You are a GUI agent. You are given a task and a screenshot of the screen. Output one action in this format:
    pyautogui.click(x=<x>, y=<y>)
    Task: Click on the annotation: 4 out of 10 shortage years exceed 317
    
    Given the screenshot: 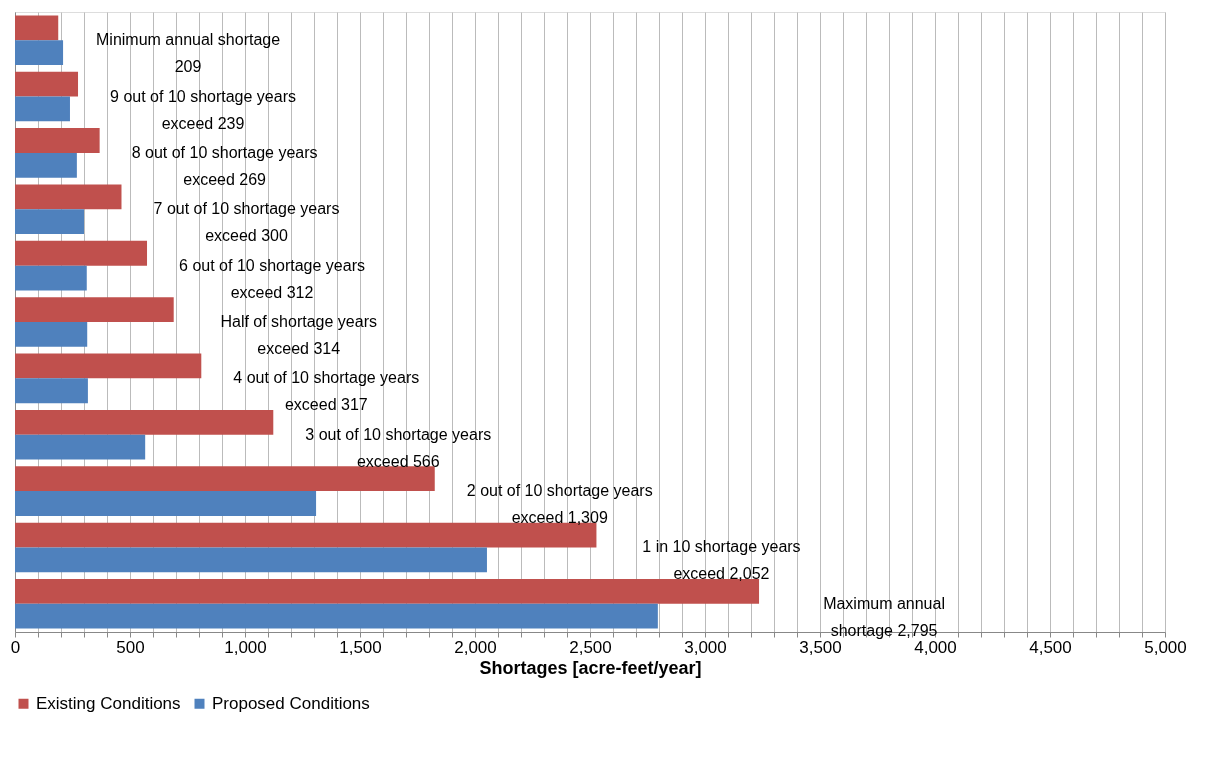 What is the action you would take?
    pyautogui.click(x=326, y=391)
    